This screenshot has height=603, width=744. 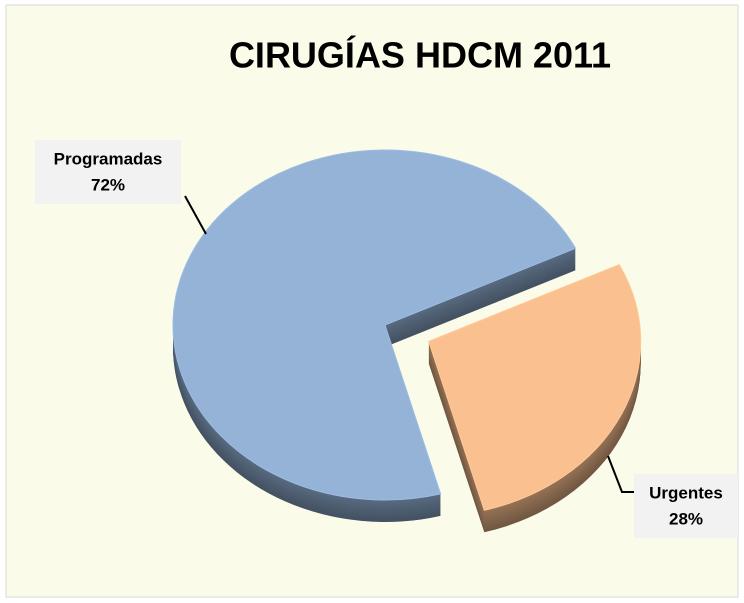 I want to click on label-programadas: Programadas 72%, so click(x=121, y=187).